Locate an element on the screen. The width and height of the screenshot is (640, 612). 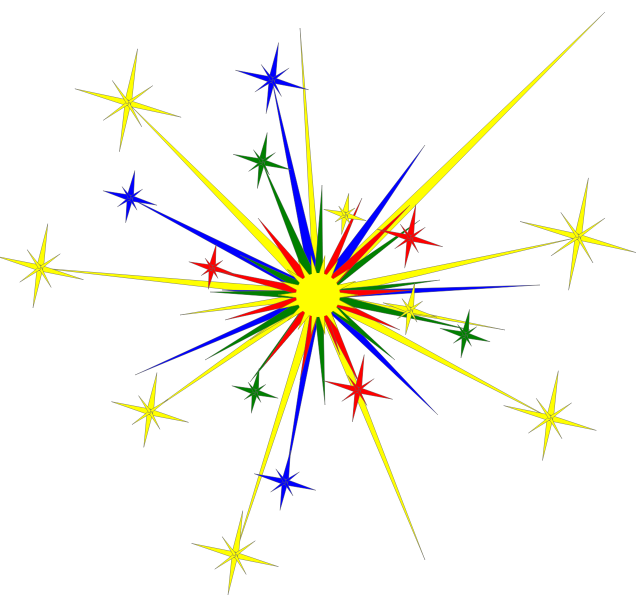
sparkler-core is located at coordinates (318, 295).